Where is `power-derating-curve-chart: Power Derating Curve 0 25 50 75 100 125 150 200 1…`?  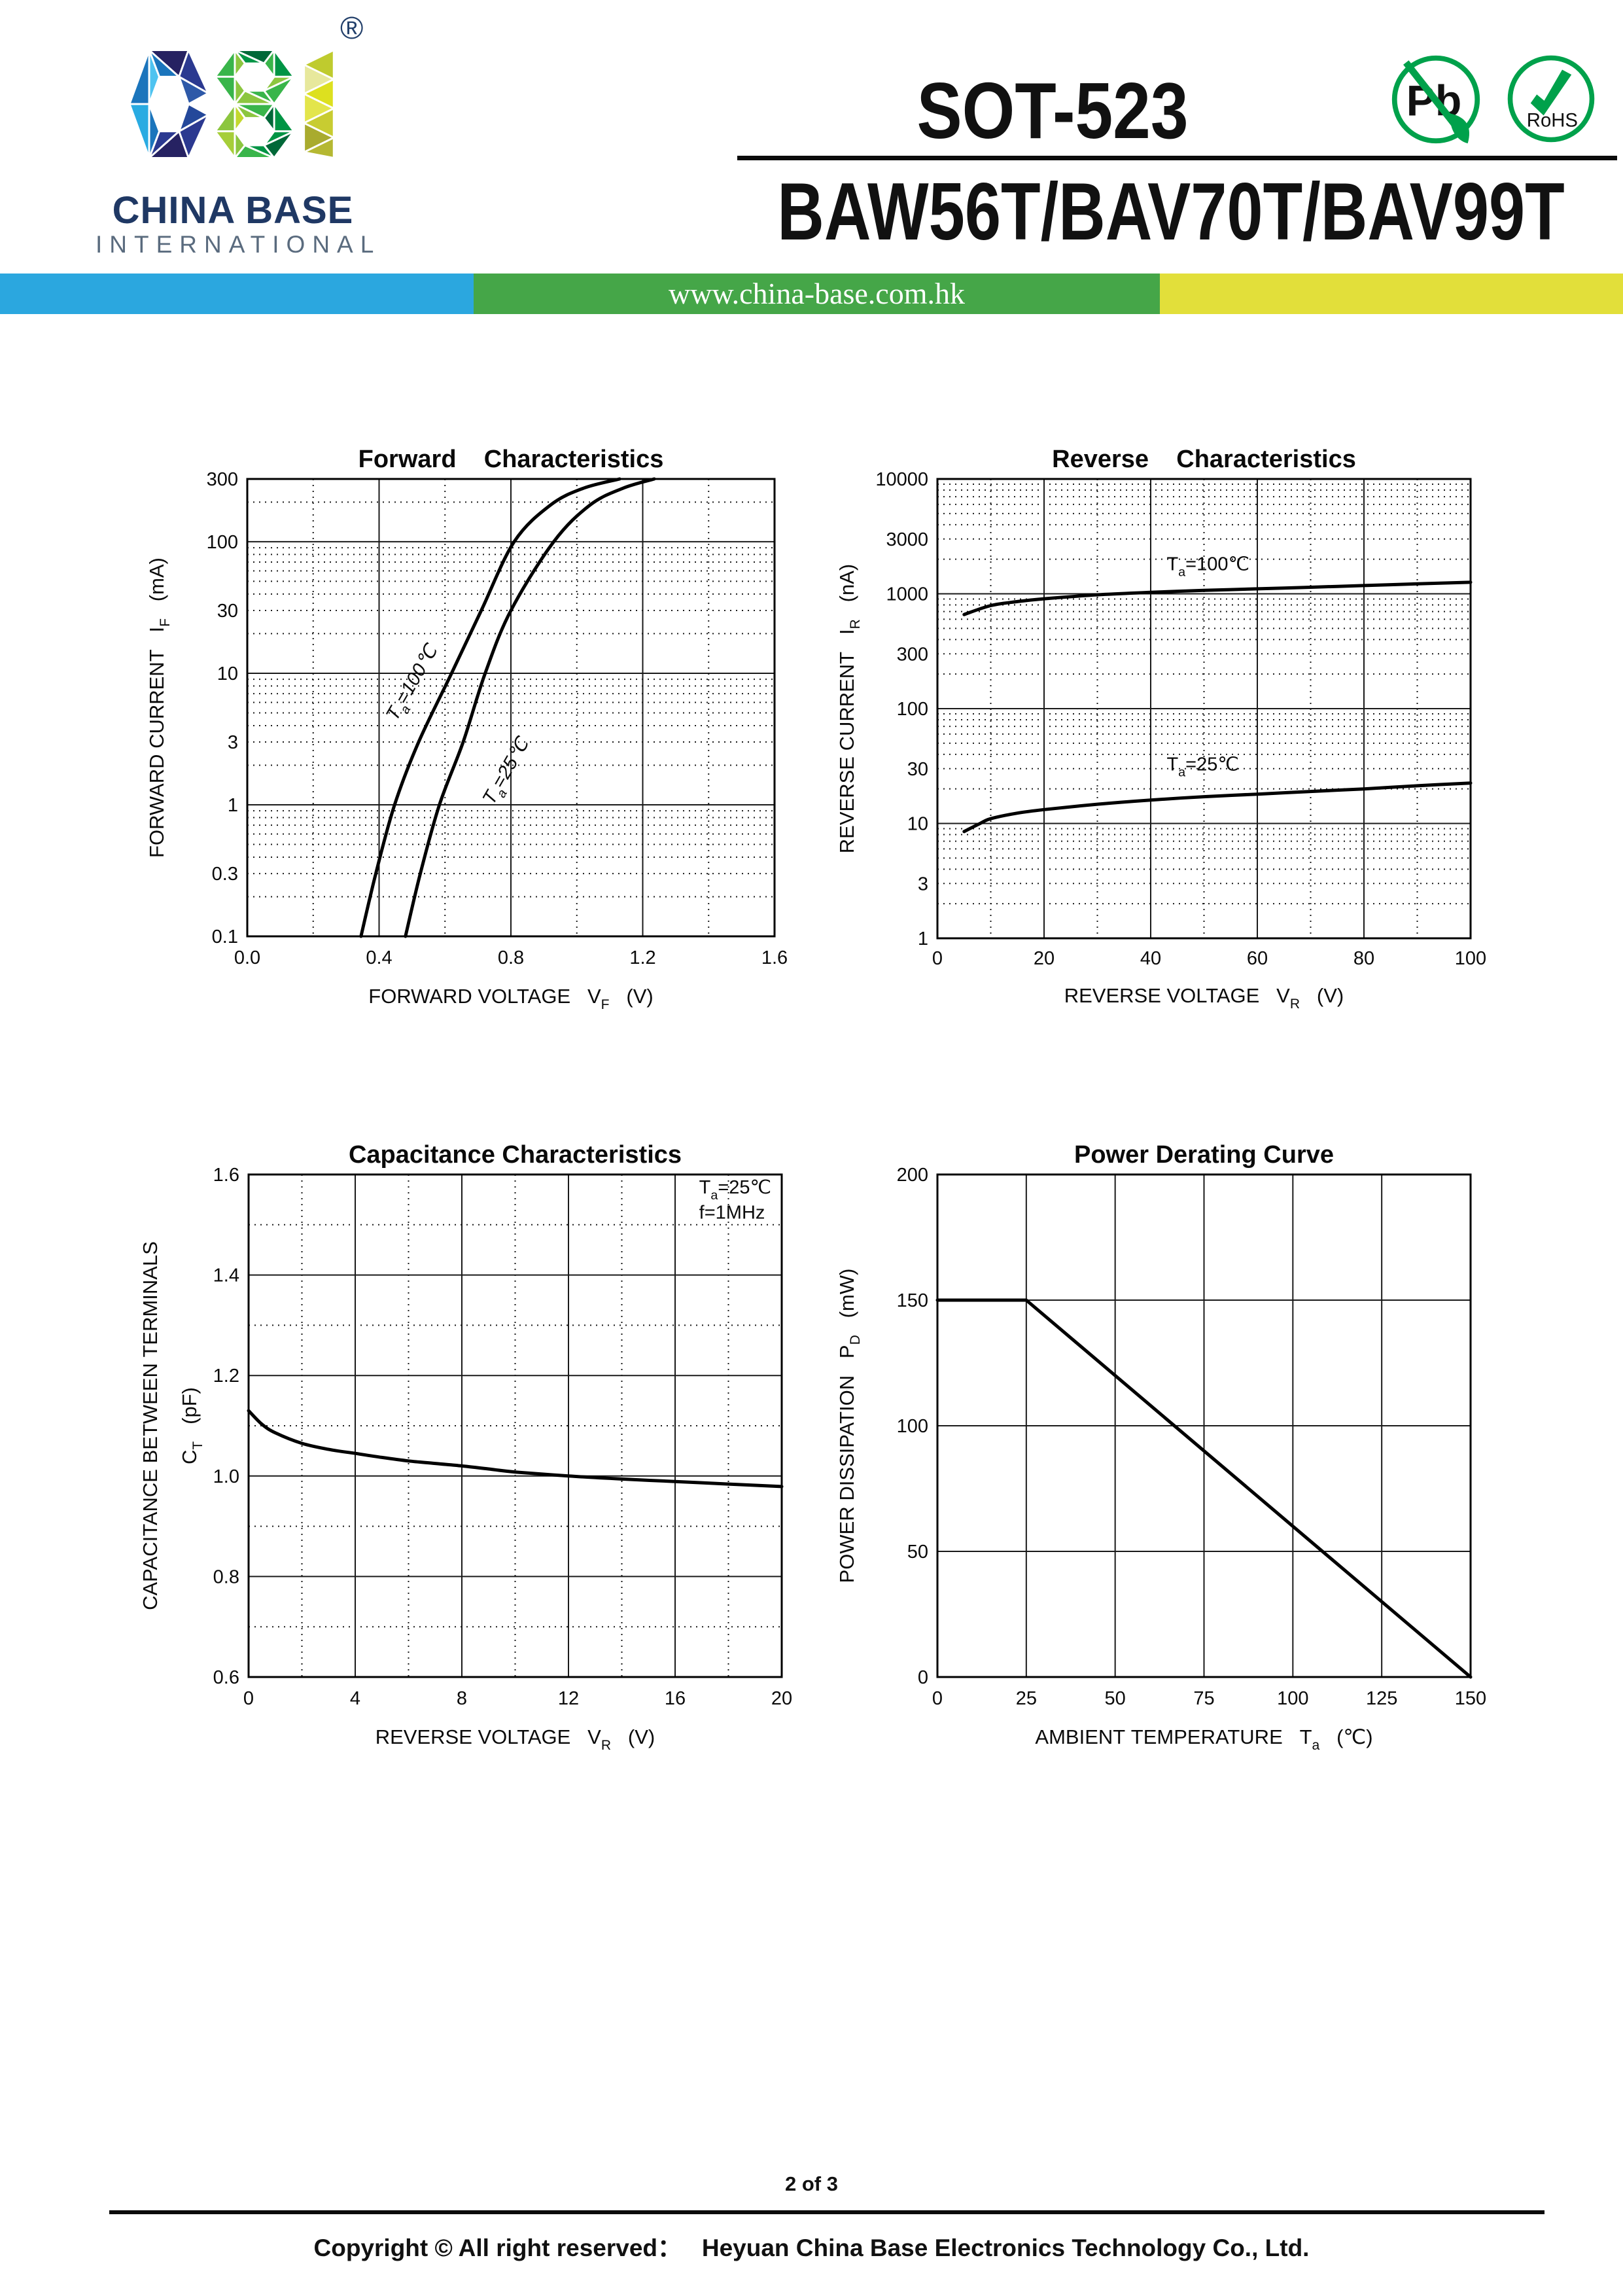
power-derating-curve-chart: Power Derating Curve 0 25 50 75 100 125 150 200 1… is located at coordinates (1161, 1447).